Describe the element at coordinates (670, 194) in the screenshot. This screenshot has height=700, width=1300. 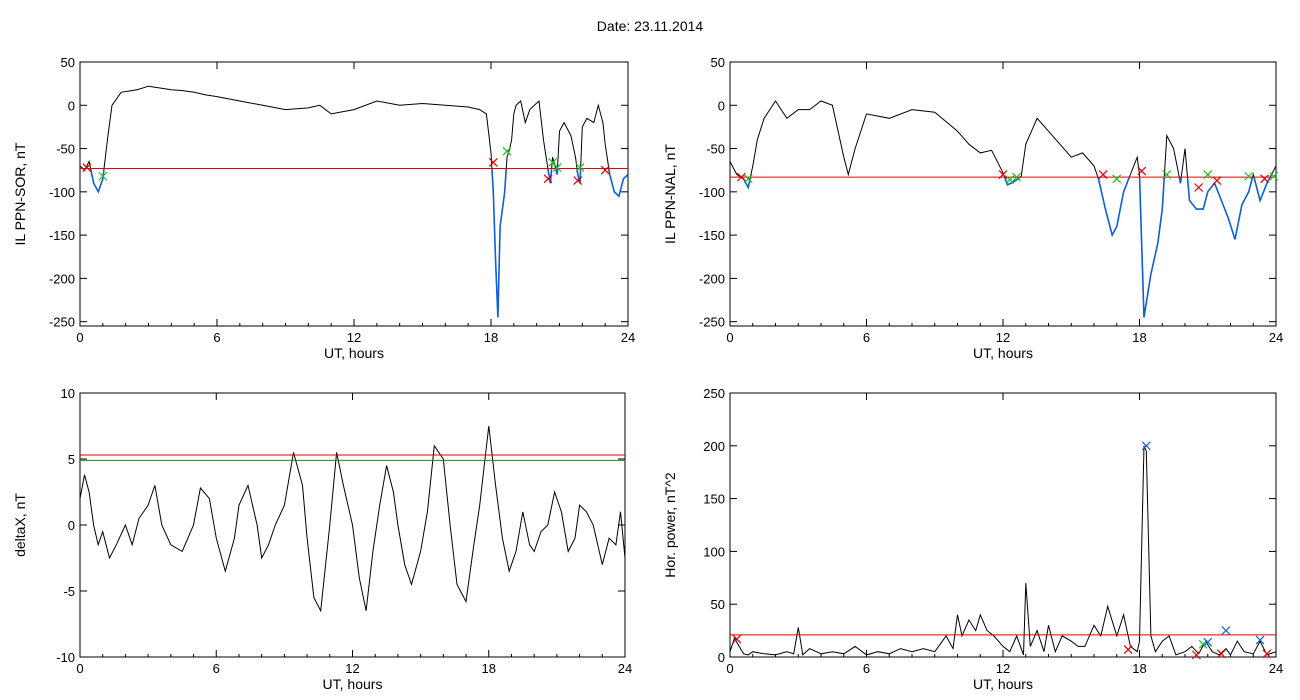
I see `y-axis-label: IL PPN-NAL, nT` at that location.